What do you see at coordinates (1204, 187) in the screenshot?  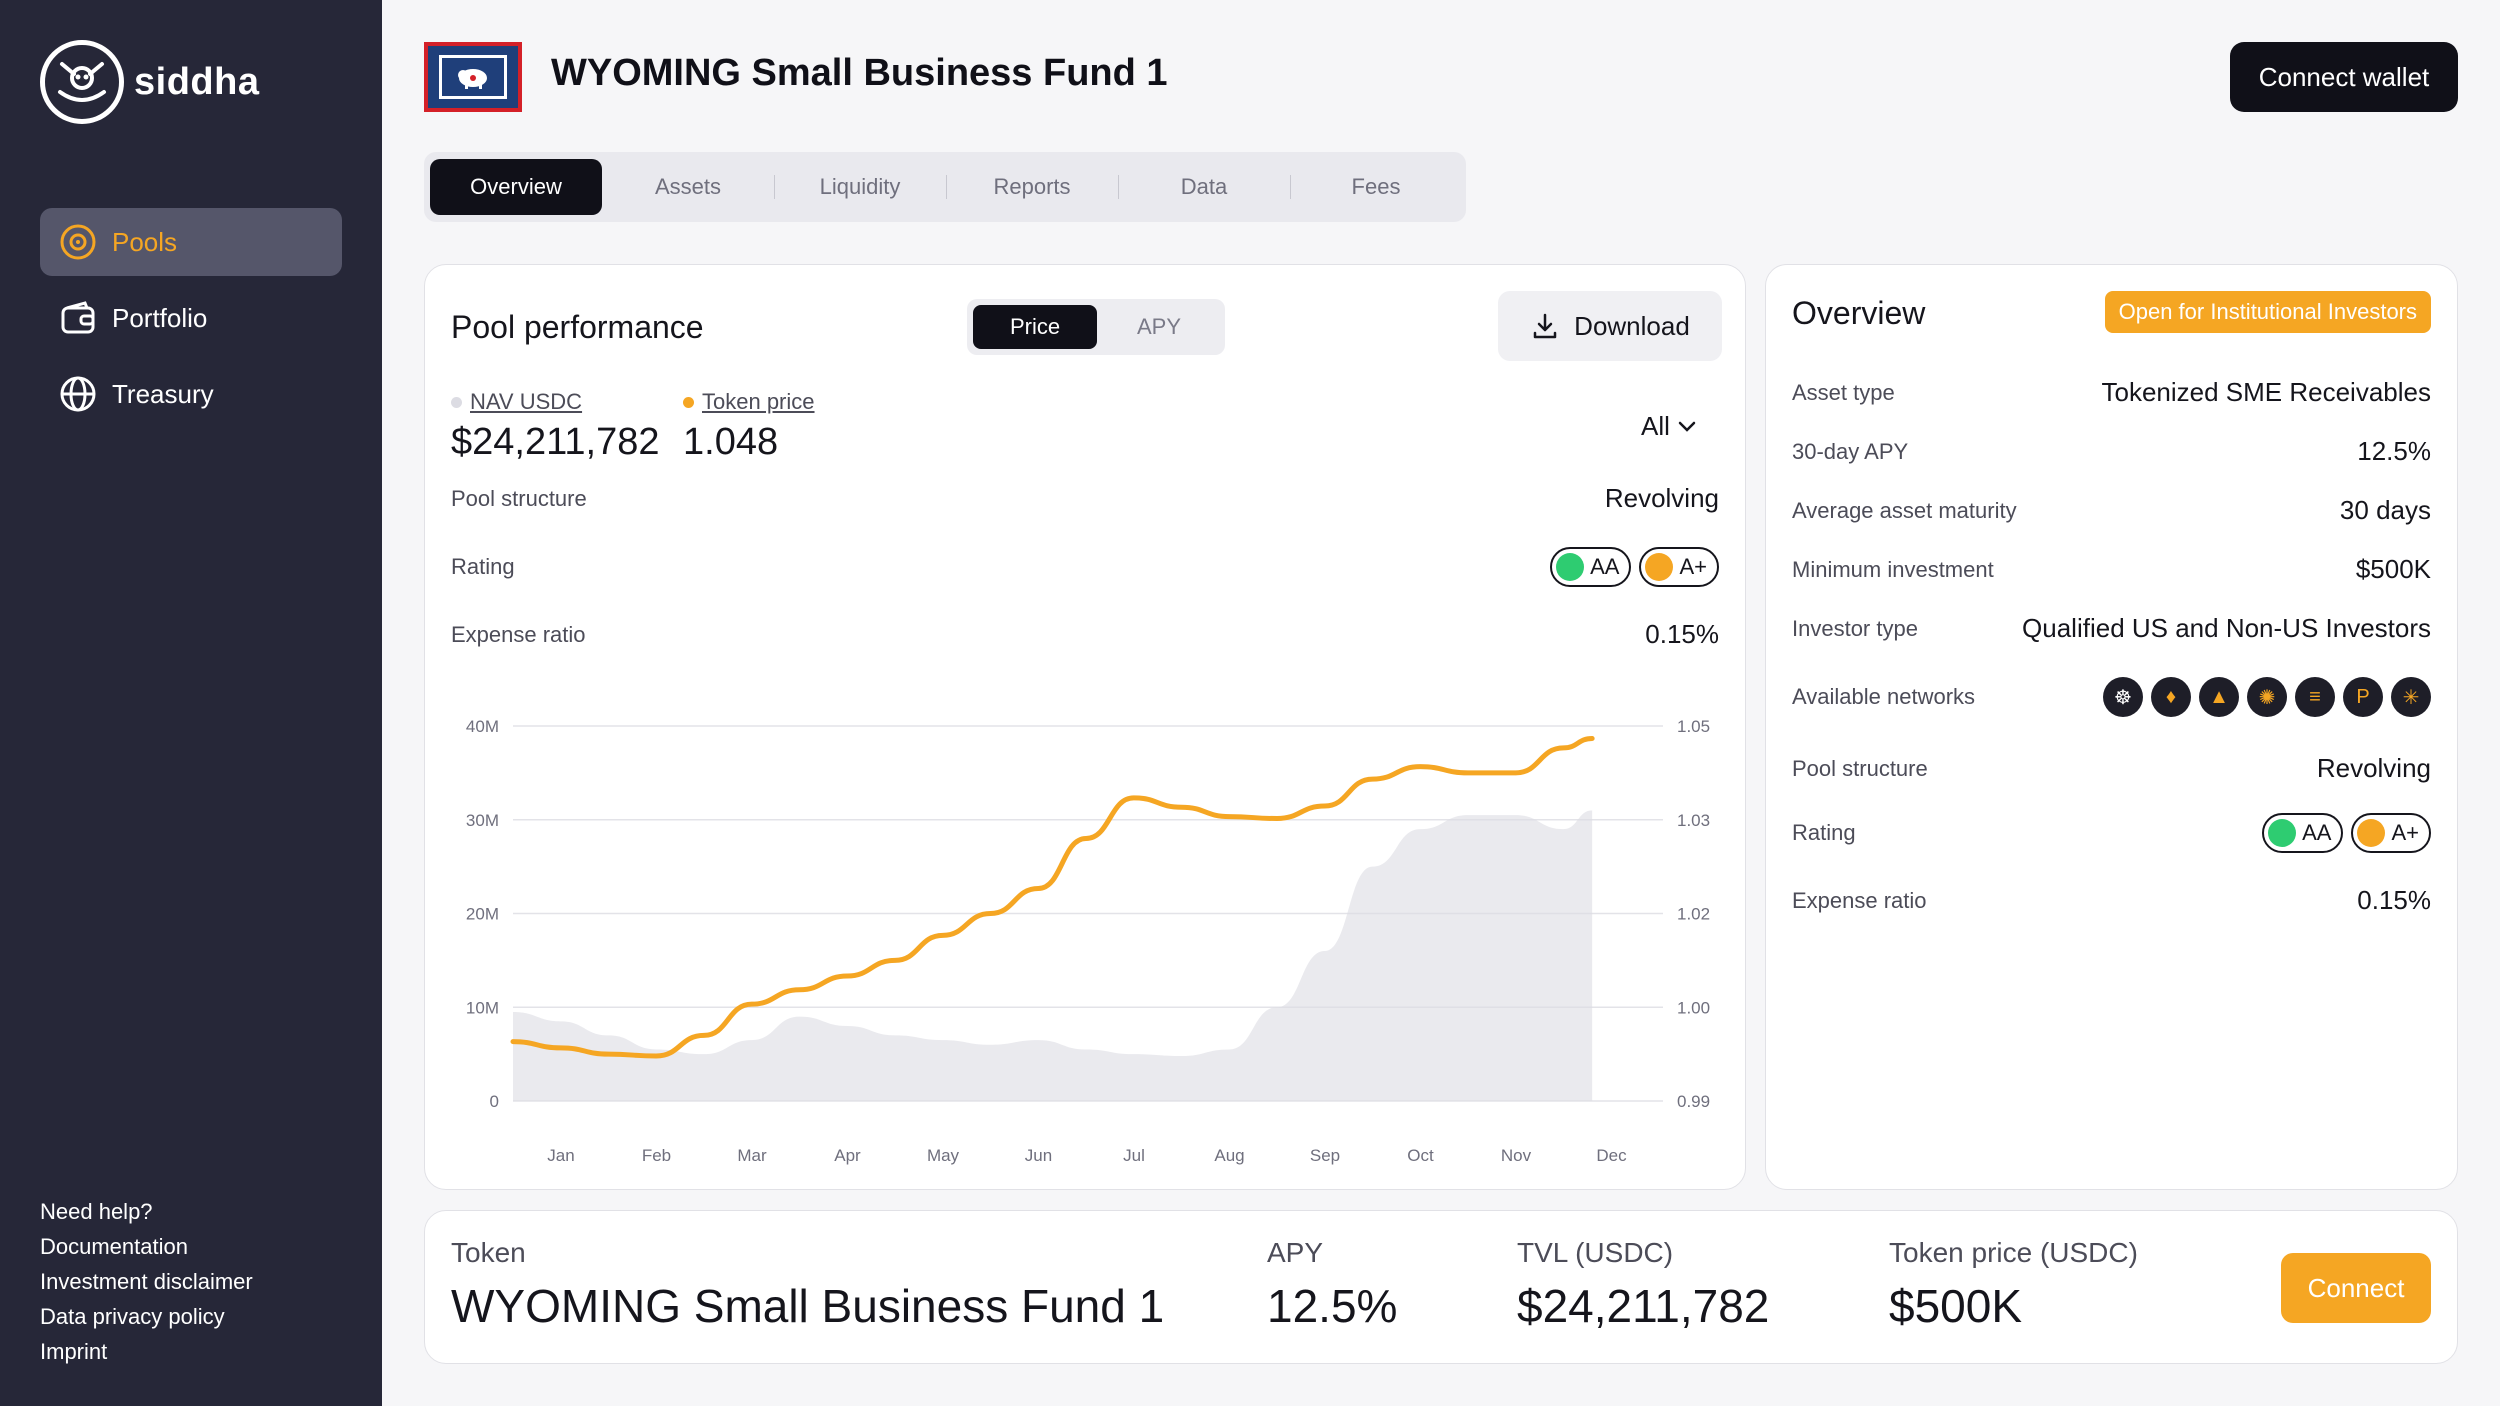 I see `tab-data: Data` at bounding box center [1204, 187].